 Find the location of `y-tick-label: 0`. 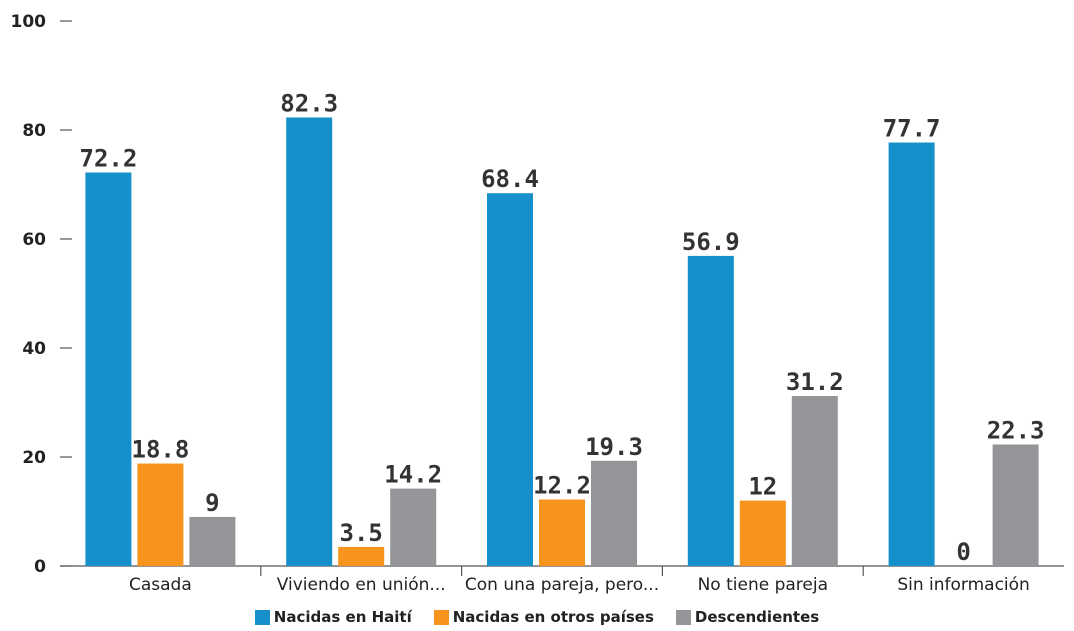

y-tick-label: 0 is located at coordinates (40, 567).